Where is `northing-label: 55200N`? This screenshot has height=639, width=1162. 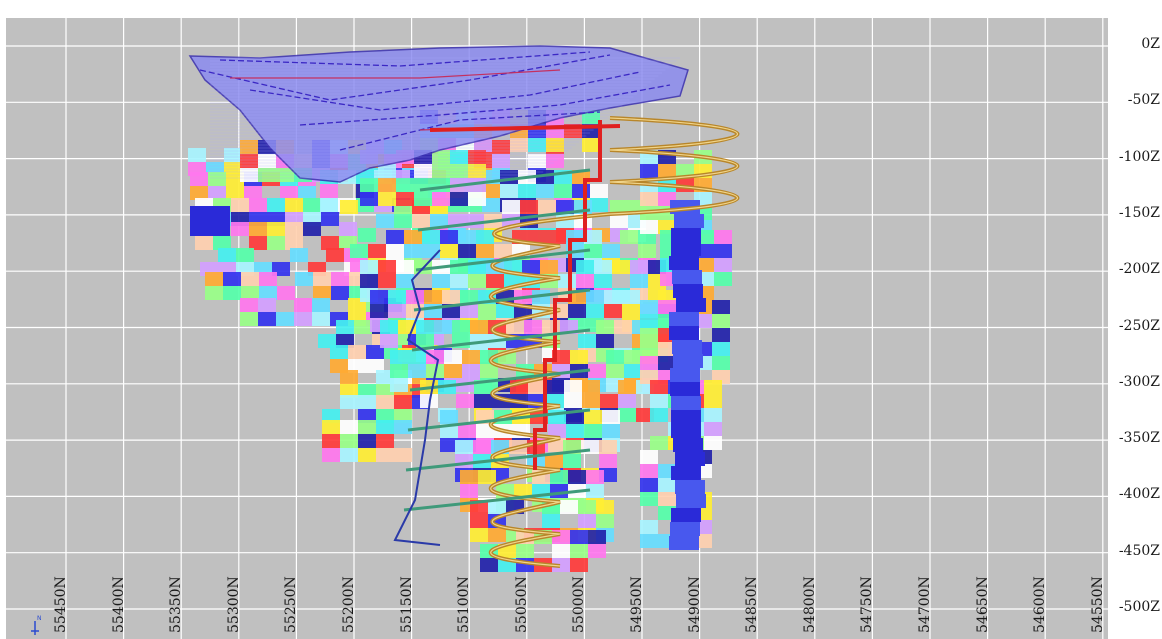
northing-label: 55200N is located at coordinates (349, 604).